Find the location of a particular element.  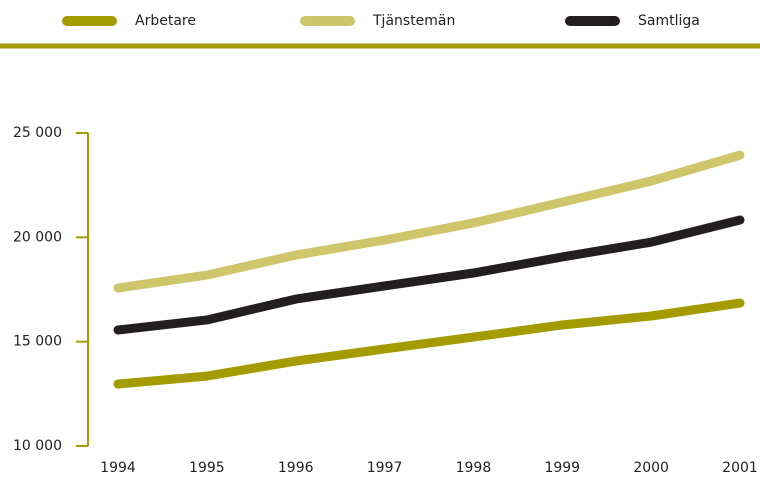

y-tick-label: 15 000 is located at coordinates (37, 342).